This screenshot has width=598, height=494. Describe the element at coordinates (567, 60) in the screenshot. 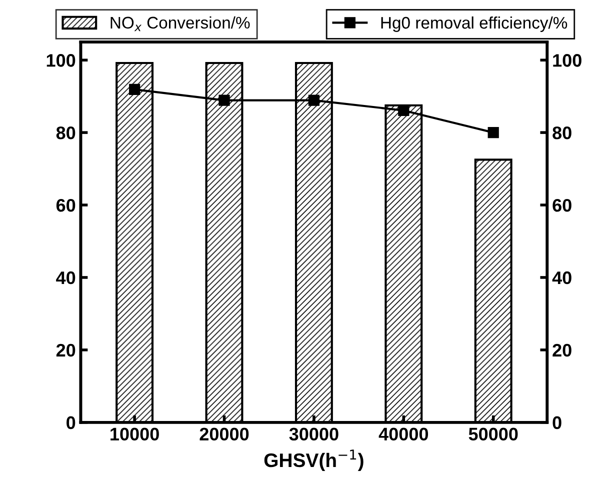

I see `y2-tick-label: 100` at that location.